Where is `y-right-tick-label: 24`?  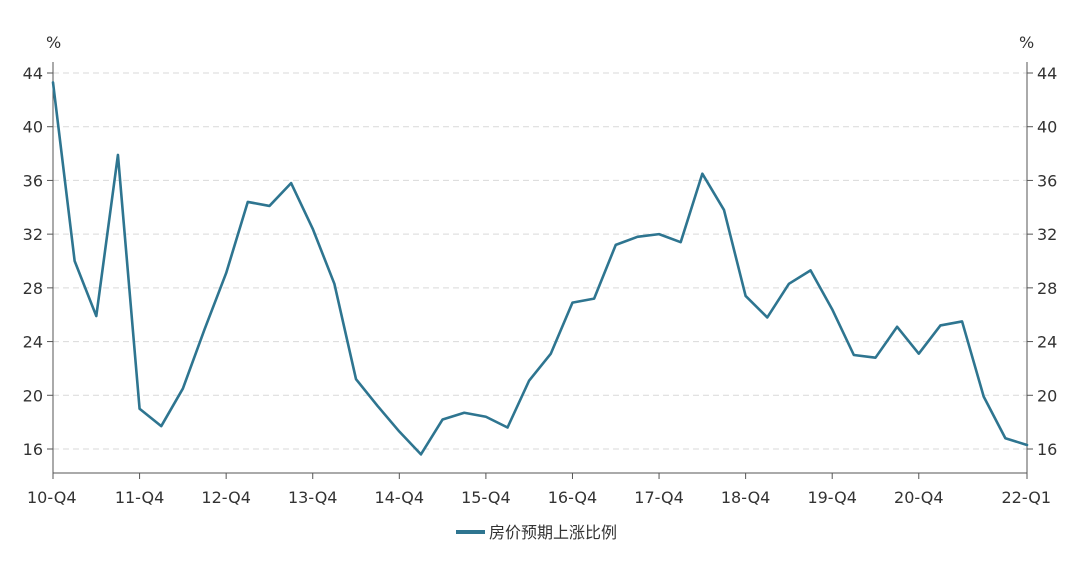
y-right-tick-label: 24 is located at coordinates (1047, 342).